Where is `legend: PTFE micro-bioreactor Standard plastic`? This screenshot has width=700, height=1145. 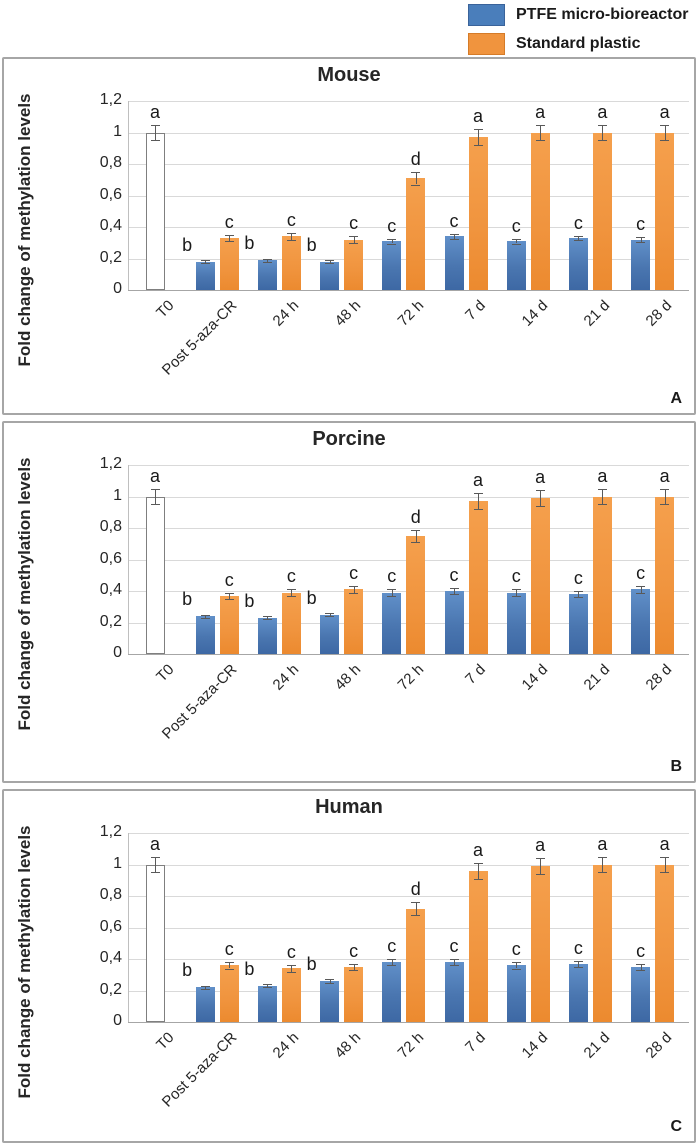
legend: PTFE micro-bioreactor Standard plastic is located at coordinates (578, 32).